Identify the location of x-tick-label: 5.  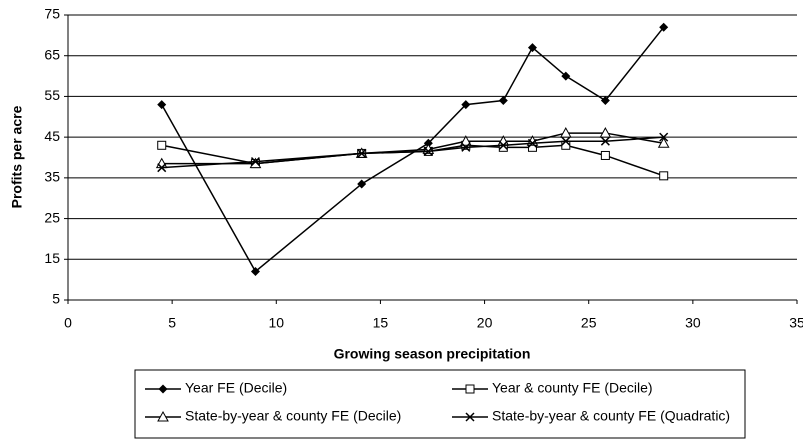
(172, 323).